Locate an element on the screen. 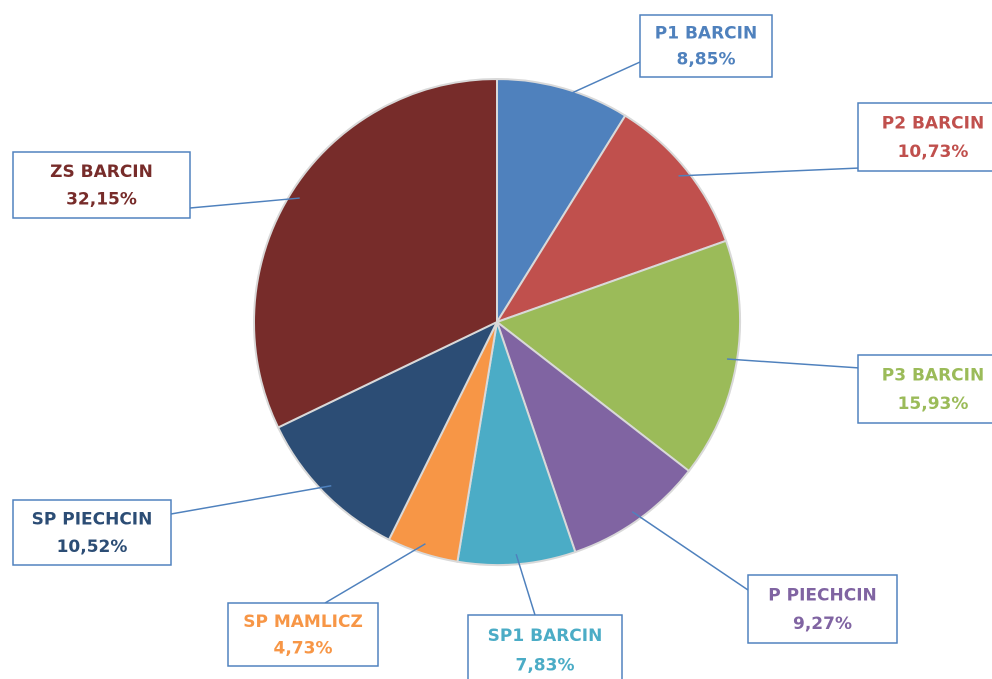  slice-label: SP MAMLICZ is located at coordinates (303, 622).